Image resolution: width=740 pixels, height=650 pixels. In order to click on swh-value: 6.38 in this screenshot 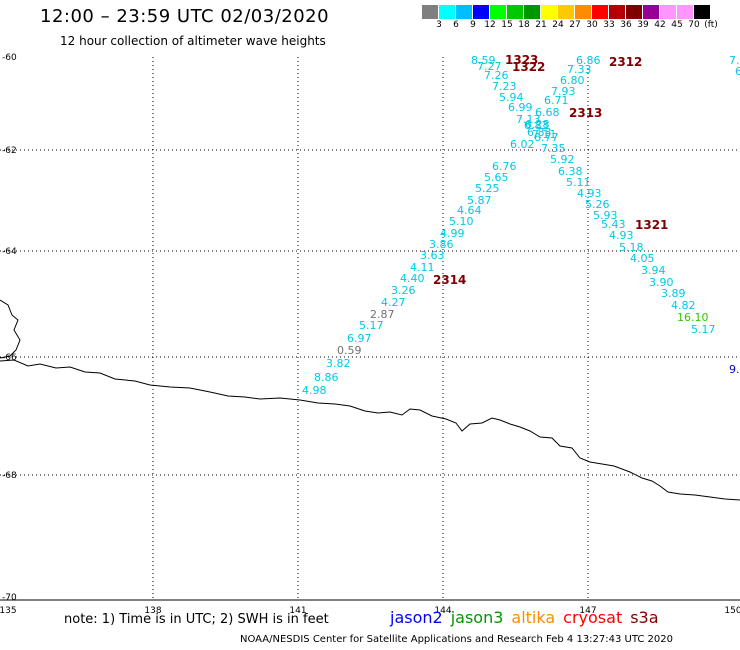, I will do `click(570, 171)`.